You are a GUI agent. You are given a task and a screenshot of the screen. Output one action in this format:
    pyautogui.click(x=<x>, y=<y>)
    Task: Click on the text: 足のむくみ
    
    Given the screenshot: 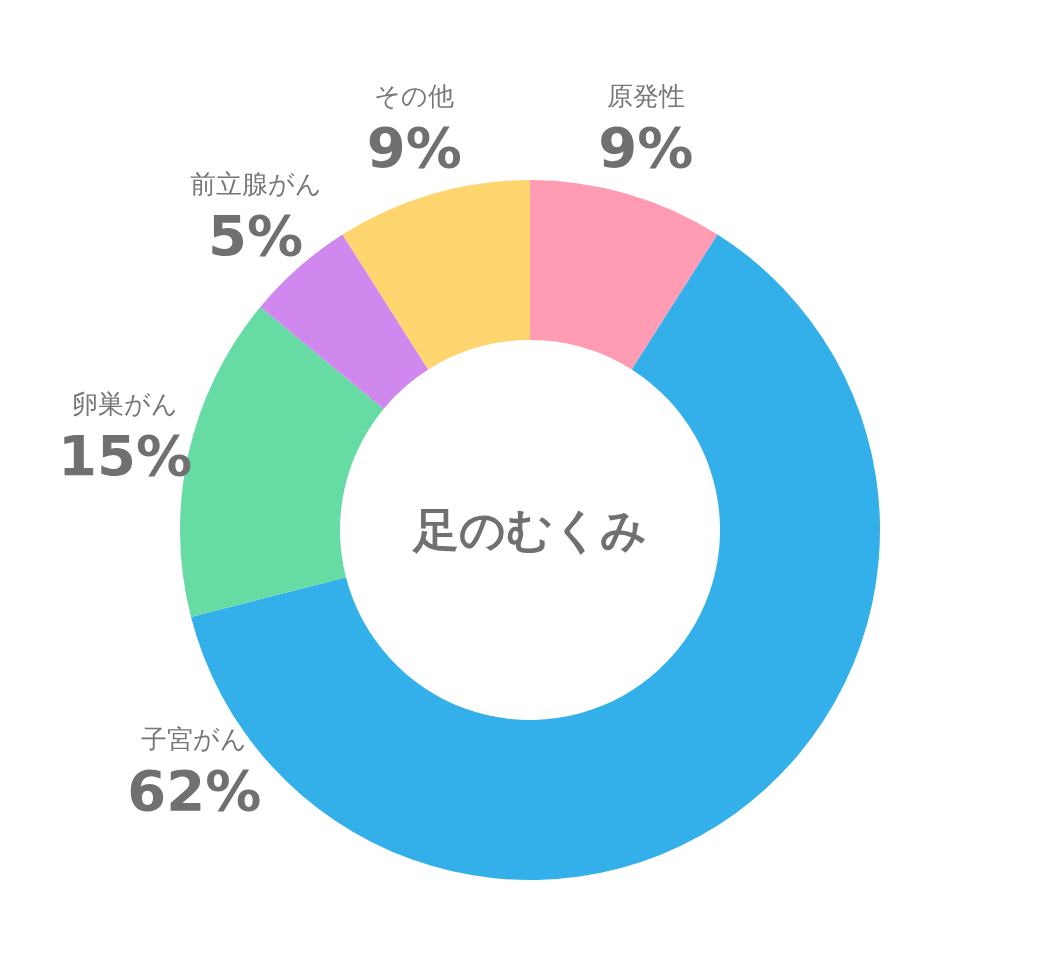 What is the action you would take?
    pyautogui.click(x=529, y=530)
    